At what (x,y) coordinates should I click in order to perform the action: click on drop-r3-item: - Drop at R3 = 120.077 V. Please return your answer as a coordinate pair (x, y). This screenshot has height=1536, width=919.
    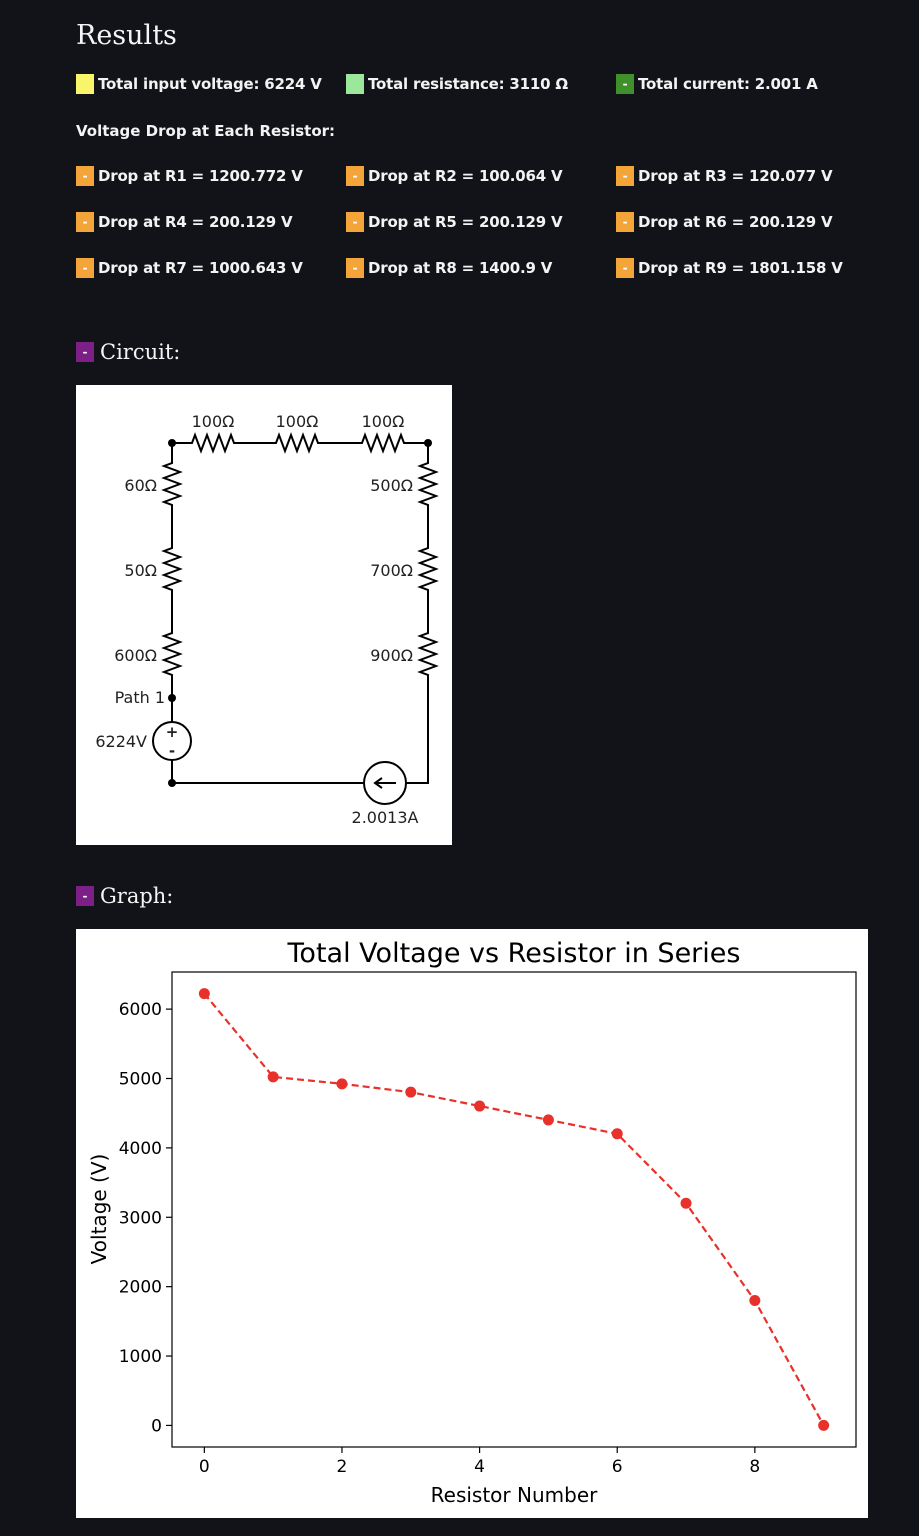
    Looking at the image, I should click on (724, 176).